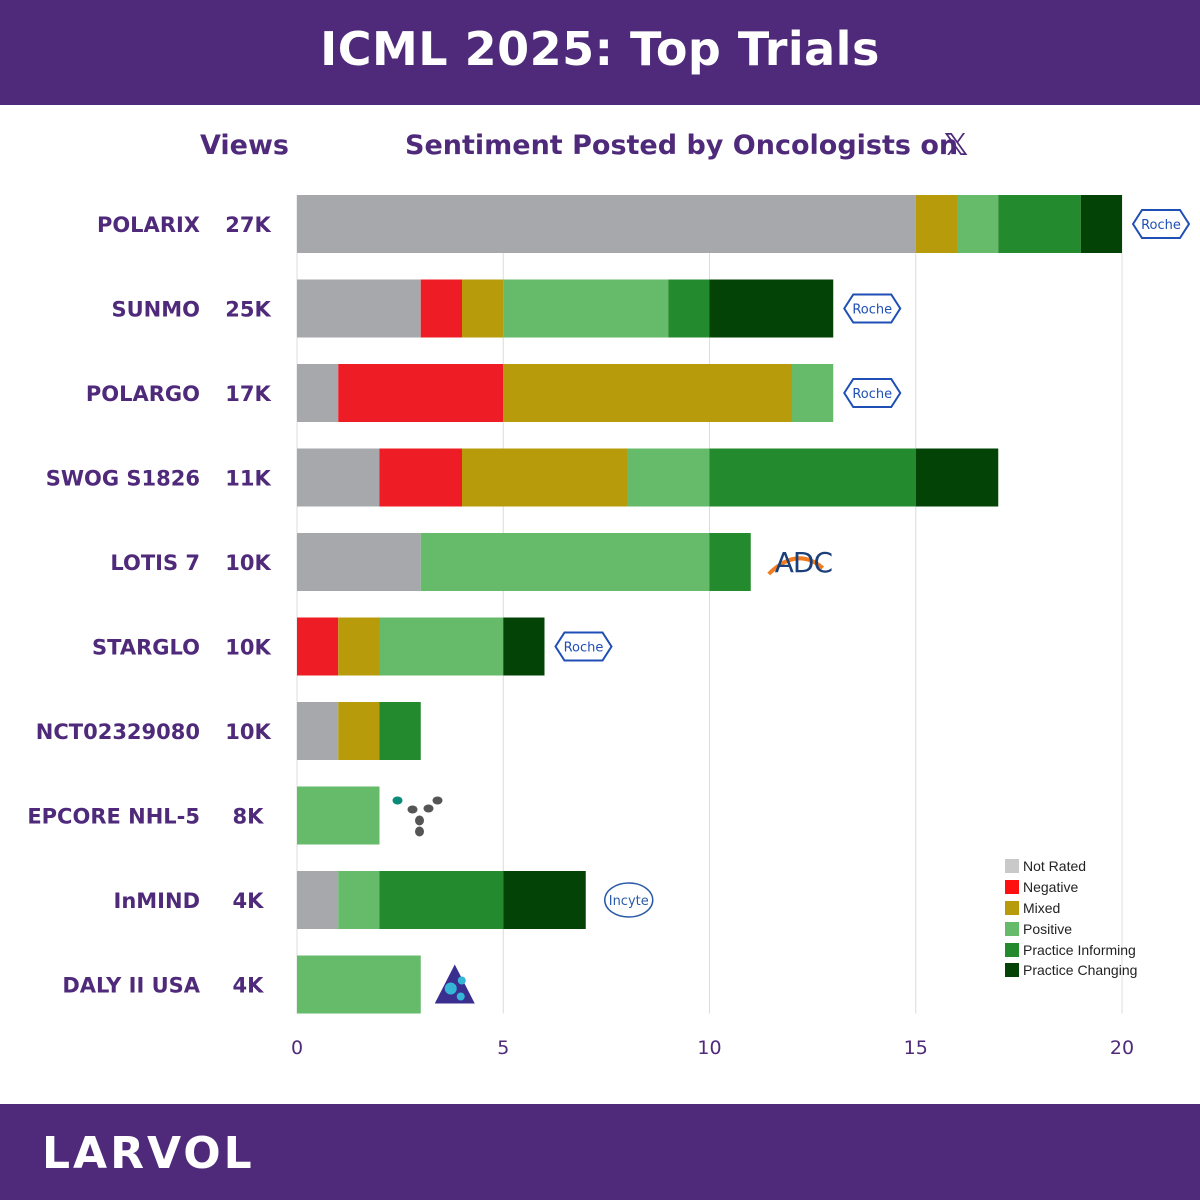  I want to click on legend-label: Positive, so click(1048, 928).